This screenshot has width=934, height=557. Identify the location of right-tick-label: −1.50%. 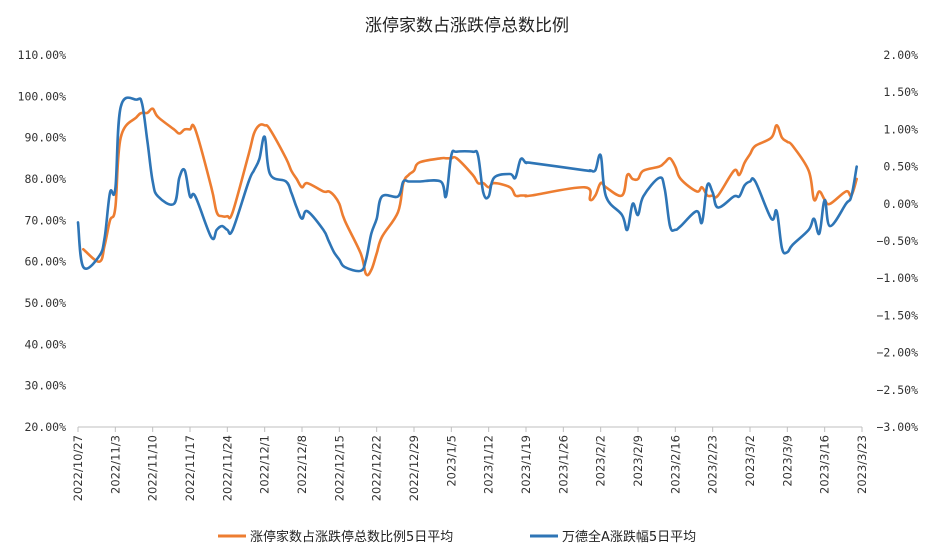
(897, 315).